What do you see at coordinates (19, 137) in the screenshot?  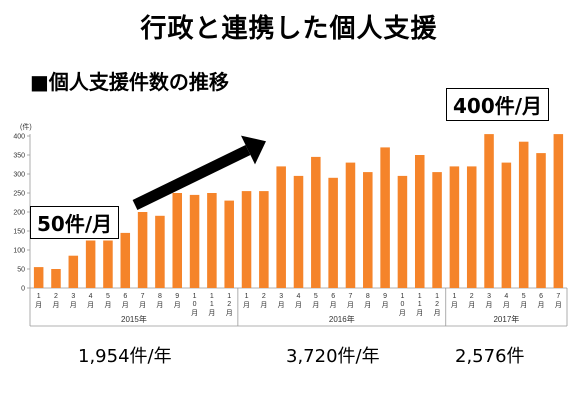 I see `y-tick-label: 400` at bounding box center [19, 137].